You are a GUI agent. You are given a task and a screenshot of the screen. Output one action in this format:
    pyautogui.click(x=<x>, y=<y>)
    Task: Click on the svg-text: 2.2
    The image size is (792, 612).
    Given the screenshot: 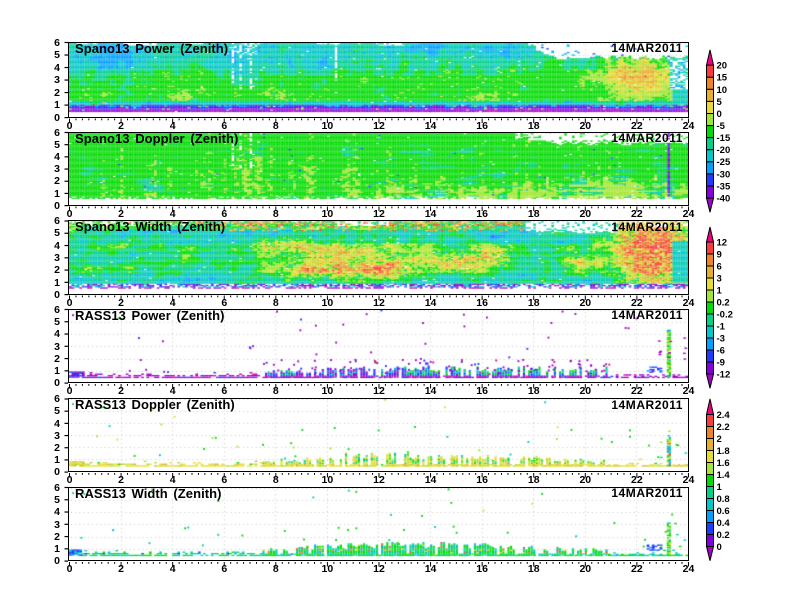 What is the action you would take?
    pyautogui.click(x=723, y=427)
    